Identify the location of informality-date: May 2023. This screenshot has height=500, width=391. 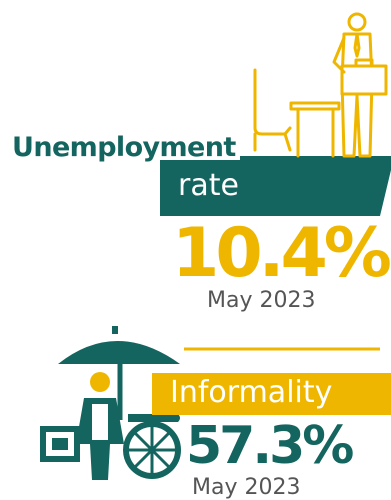
(246, 487).